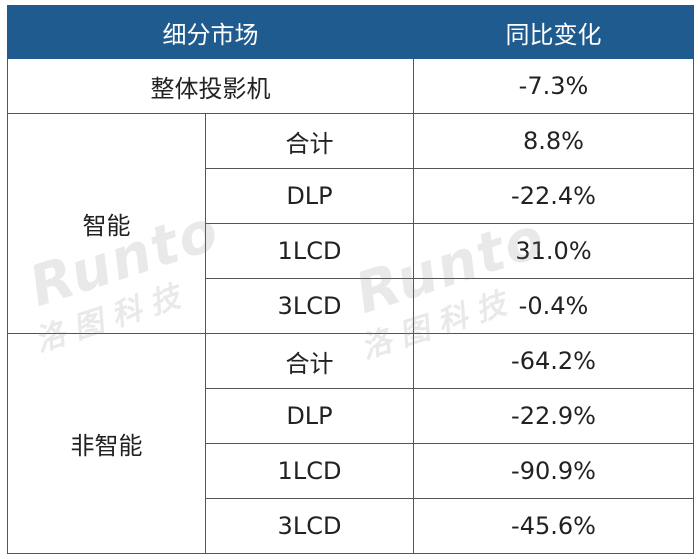 The width and height of the screenshot is (700, 559). Describe the element at coordinates (553, 361) in the screenshot. I see `row-value: -64.2%` at that location.